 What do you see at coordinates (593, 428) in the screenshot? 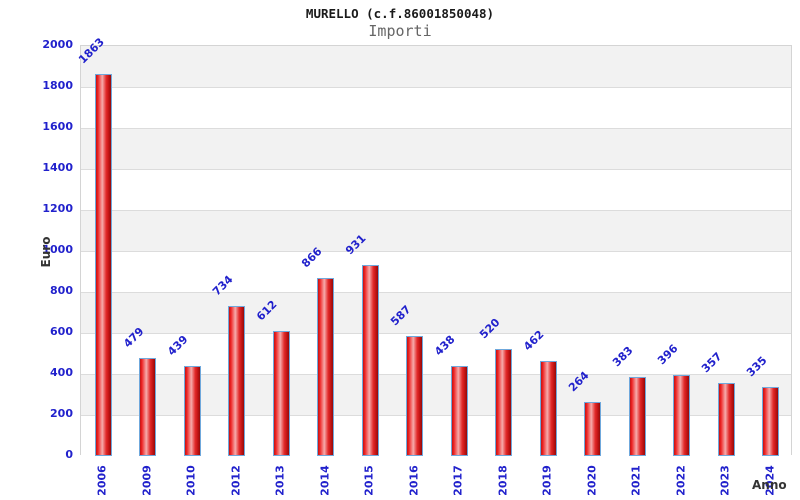
I see `bar-2020` at bounding box center [593, 428].